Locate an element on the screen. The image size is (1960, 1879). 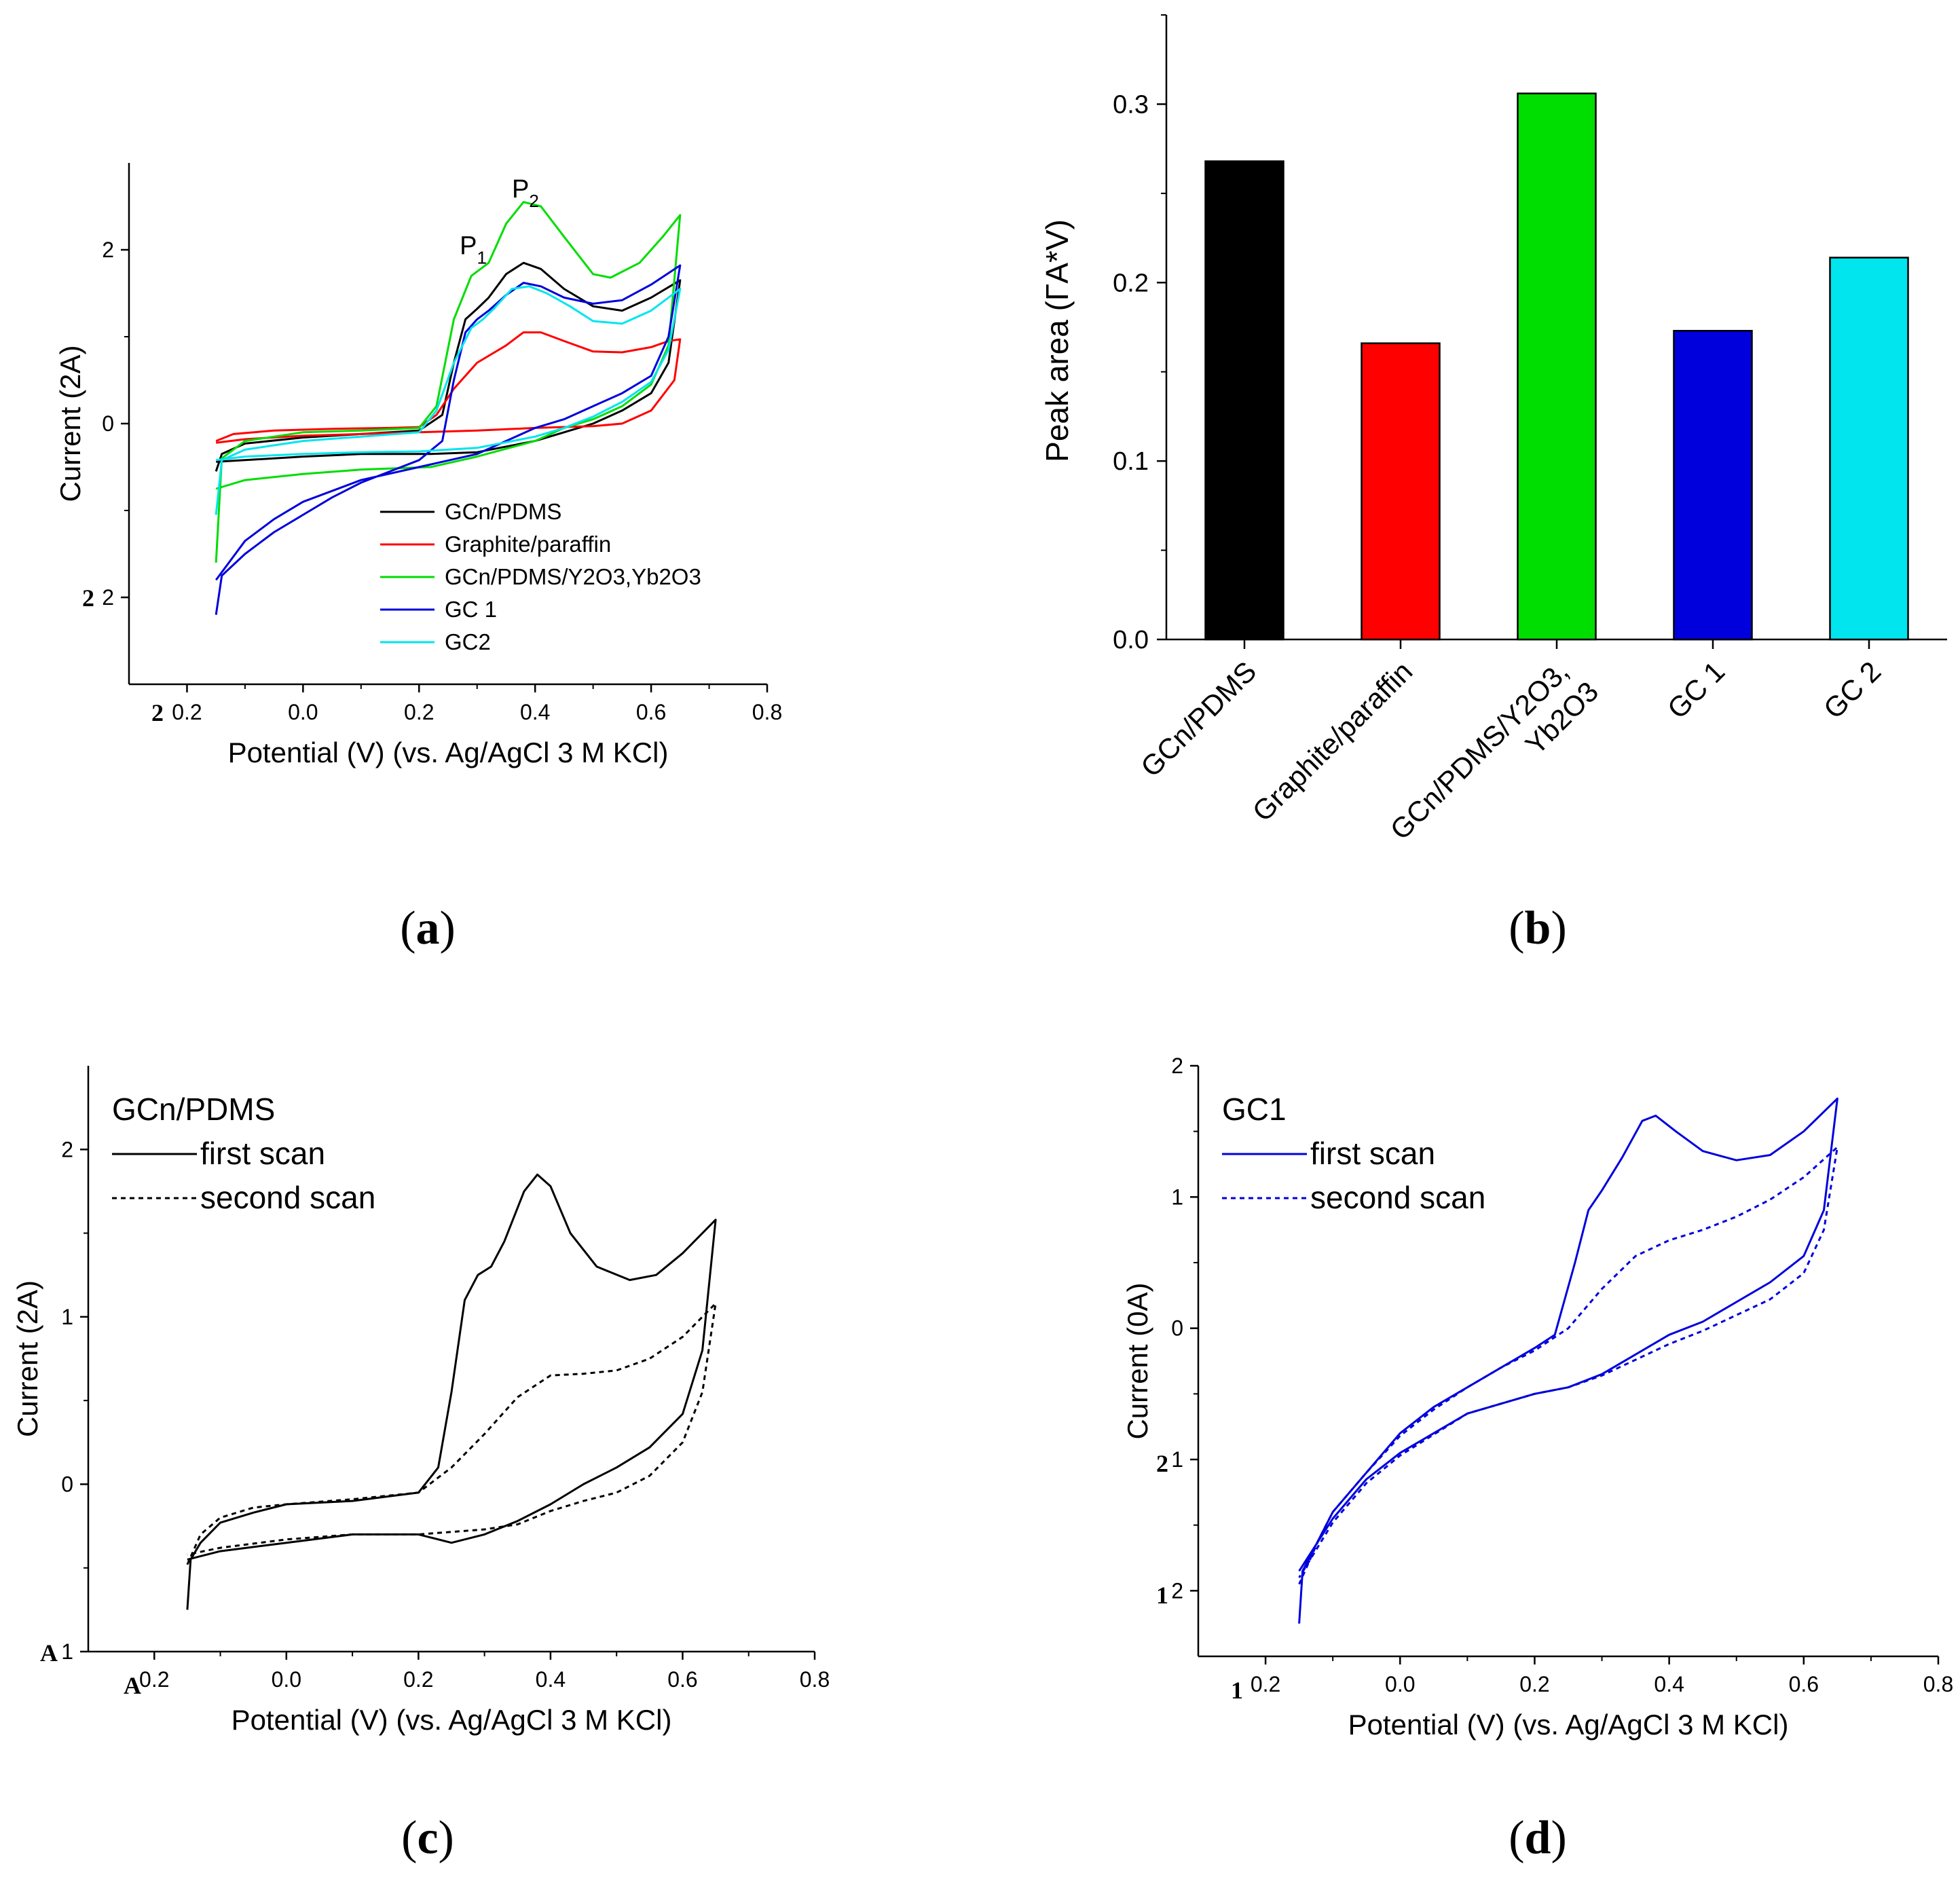
panel-label-a: (a) is located at coordinates (428, 928).